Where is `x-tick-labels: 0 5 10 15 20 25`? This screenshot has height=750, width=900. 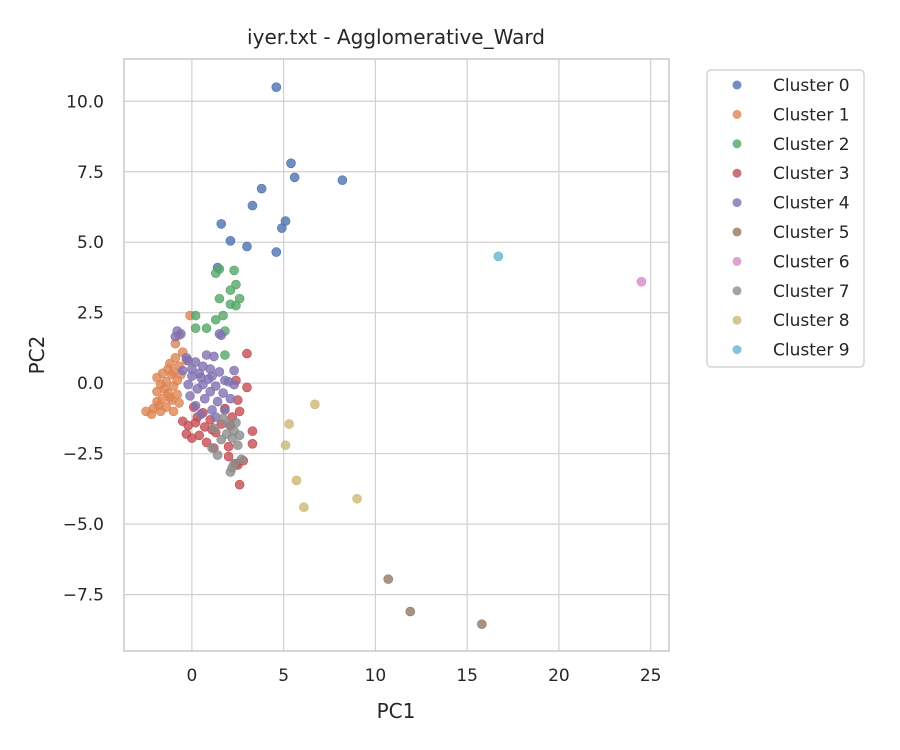
x-tick-labels: 0 5 10 15 20 25 is located at coordinates (423, 676).